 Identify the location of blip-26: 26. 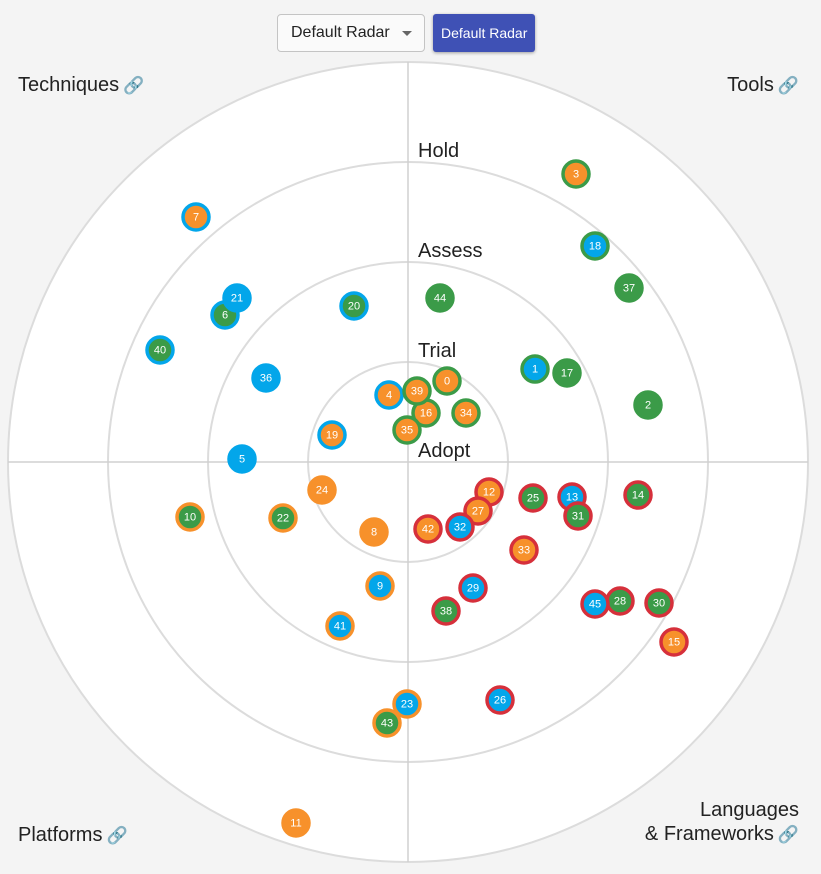
(500, 700).